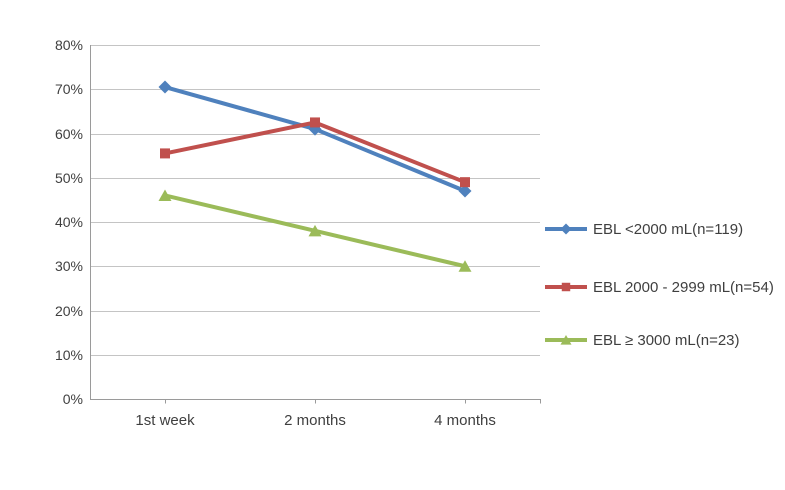 This screenshot has width=785, height=490. What do you see at coordinates (68, 89) in the screenshot?
I see `y-axis-tick-label: 70%` at bounding box center [68, 89].